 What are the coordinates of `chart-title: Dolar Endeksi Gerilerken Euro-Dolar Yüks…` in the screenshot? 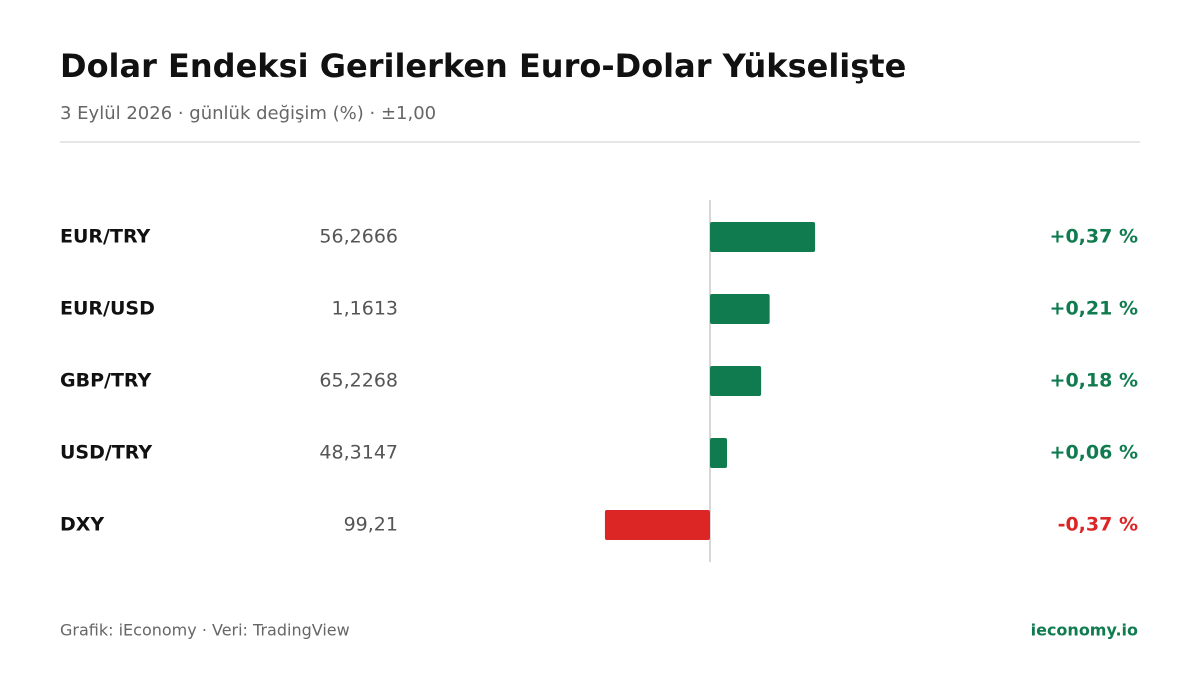 It's located at (483, 66).